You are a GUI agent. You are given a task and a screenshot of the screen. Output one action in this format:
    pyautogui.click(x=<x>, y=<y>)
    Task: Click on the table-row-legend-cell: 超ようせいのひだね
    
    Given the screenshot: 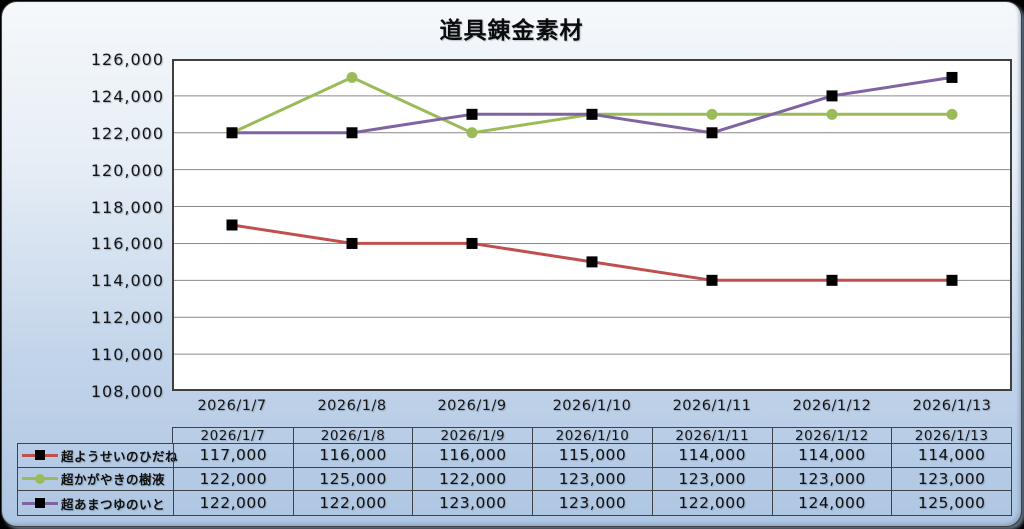 What is the action you would take?
    pyautogui.click(x=98, y=456)
    